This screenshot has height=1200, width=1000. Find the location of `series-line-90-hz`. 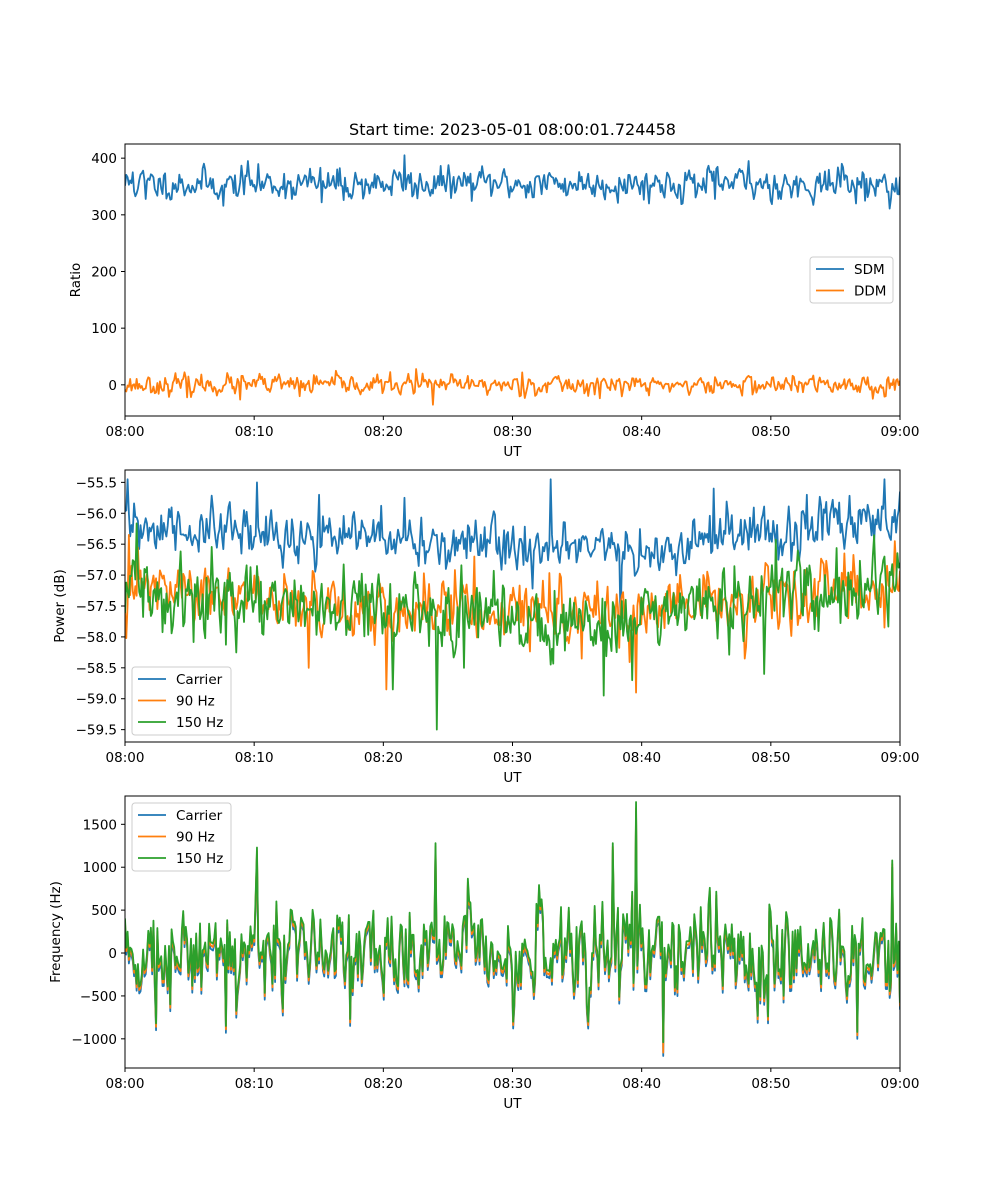

series-line-90-hz is located at coordinates (512, 614).